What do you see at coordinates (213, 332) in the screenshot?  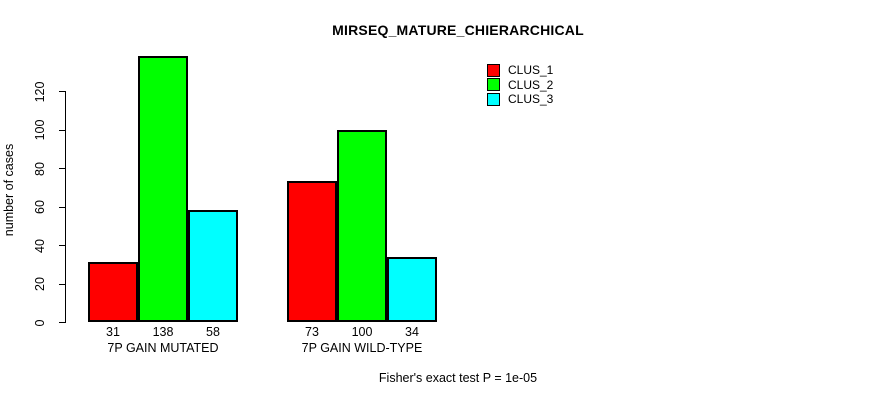 I see `bar-value-label: 58` at bounding box center [213, 332].